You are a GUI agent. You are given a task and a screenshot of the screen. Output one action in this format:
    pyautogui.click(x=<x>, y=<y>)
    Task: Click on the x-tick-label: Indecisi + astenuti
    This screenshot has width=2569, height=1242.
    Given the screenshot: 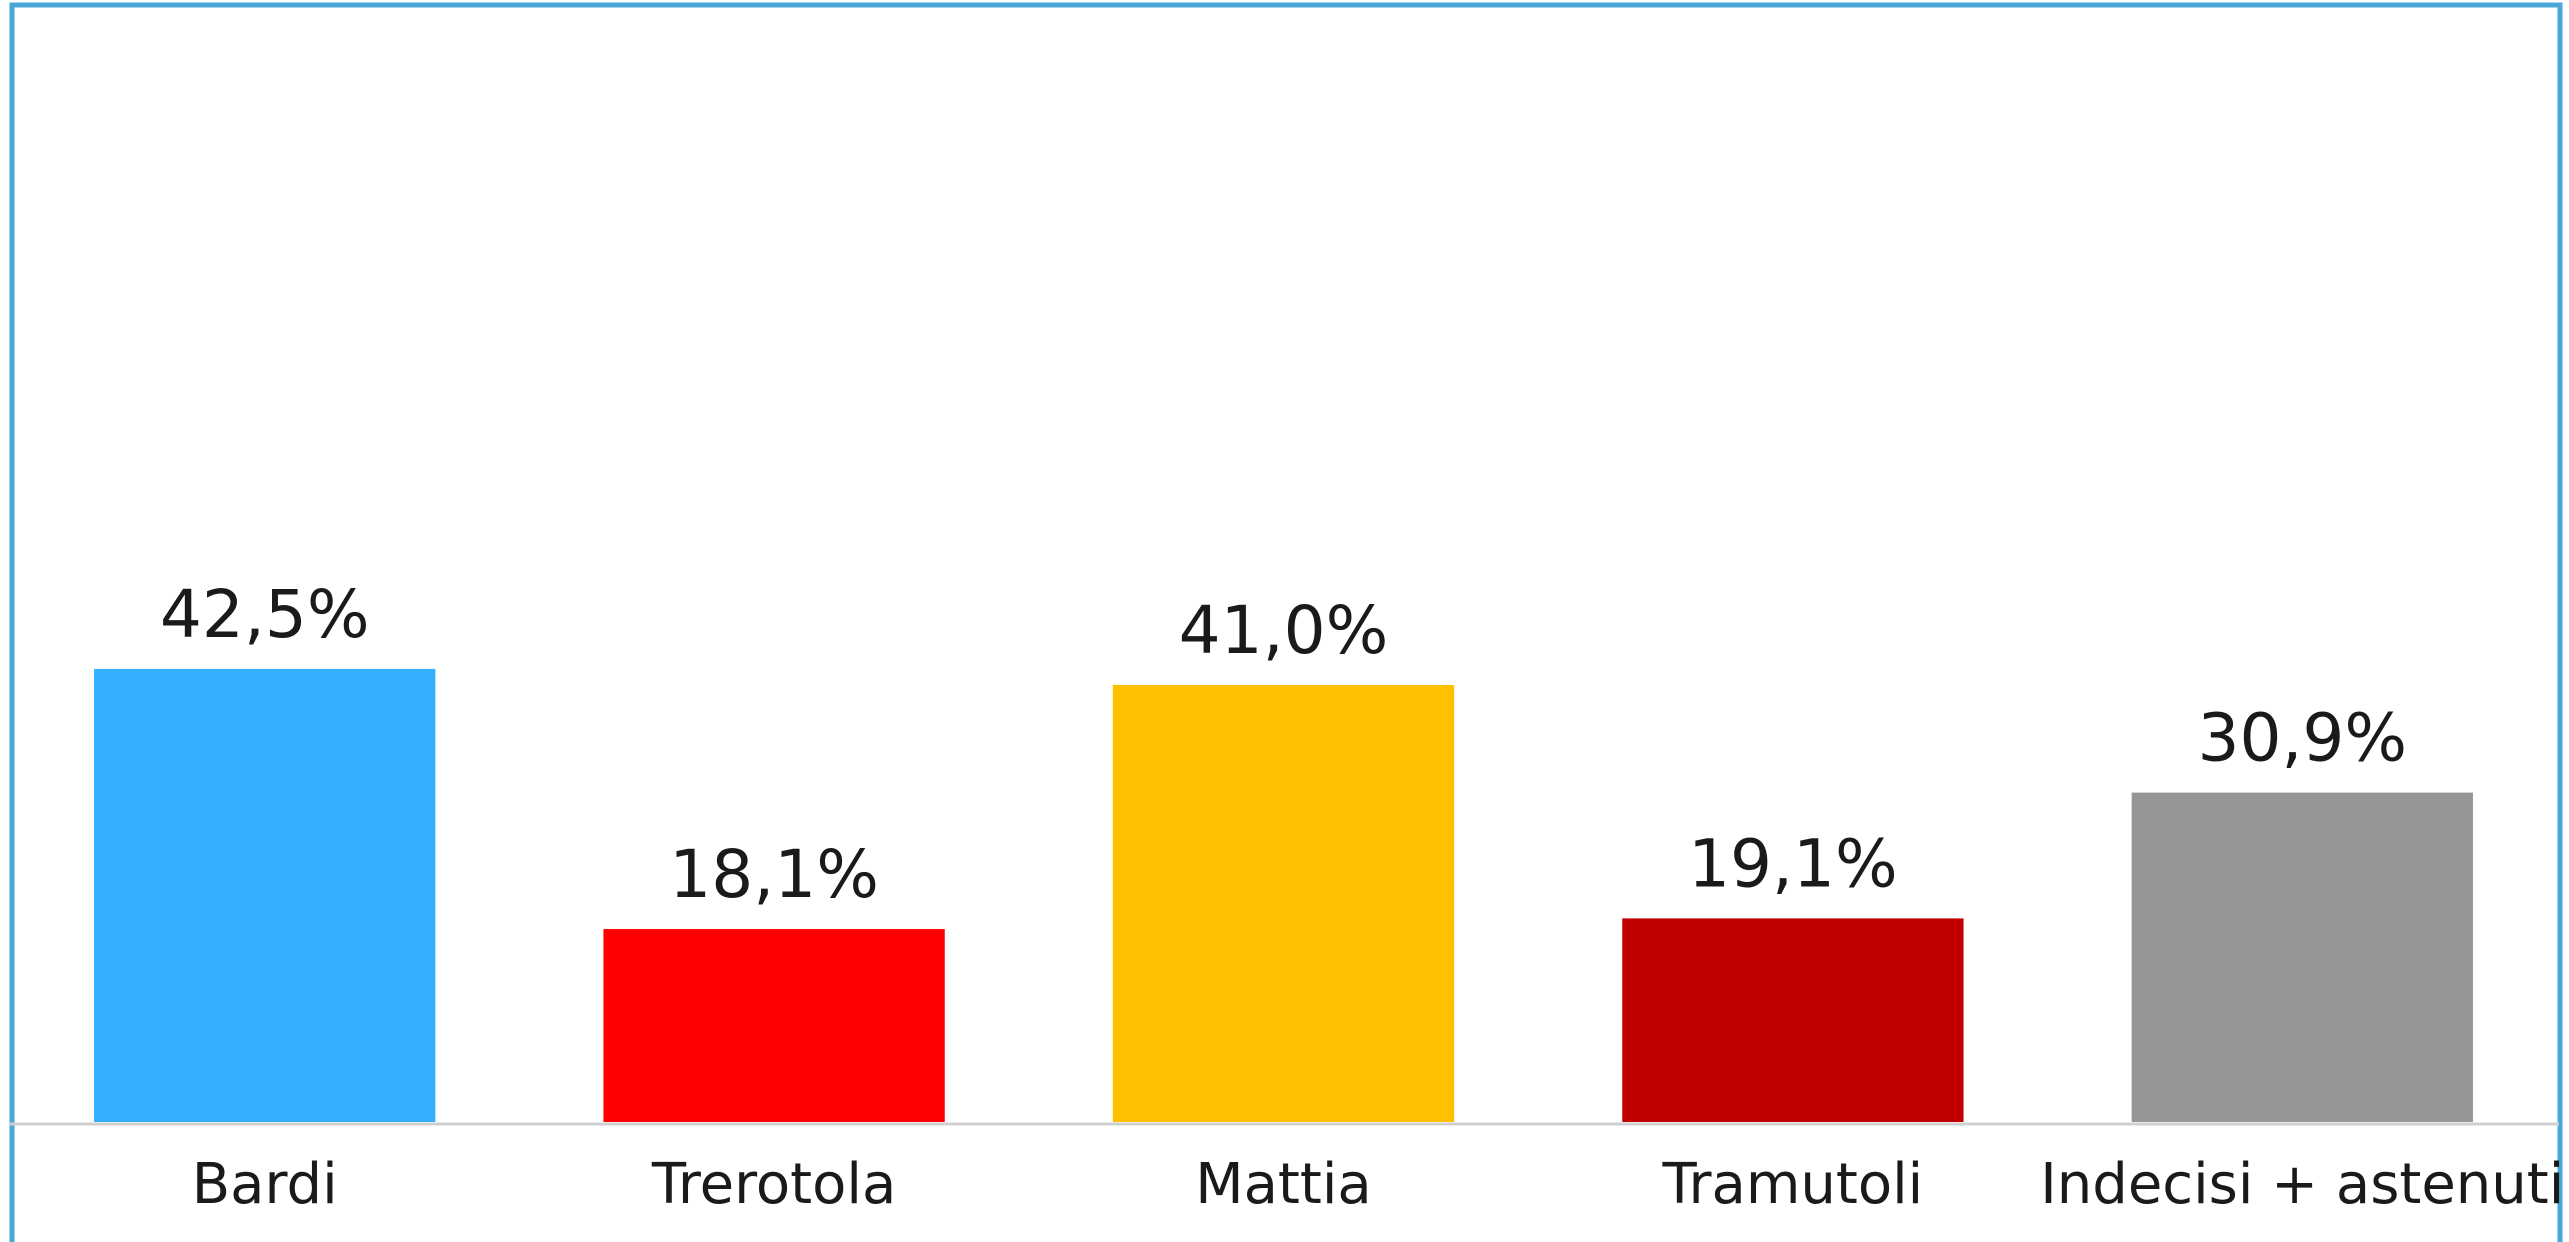 What is the action you would take?
    pyautogui.click(x=2302, y=1184)
    